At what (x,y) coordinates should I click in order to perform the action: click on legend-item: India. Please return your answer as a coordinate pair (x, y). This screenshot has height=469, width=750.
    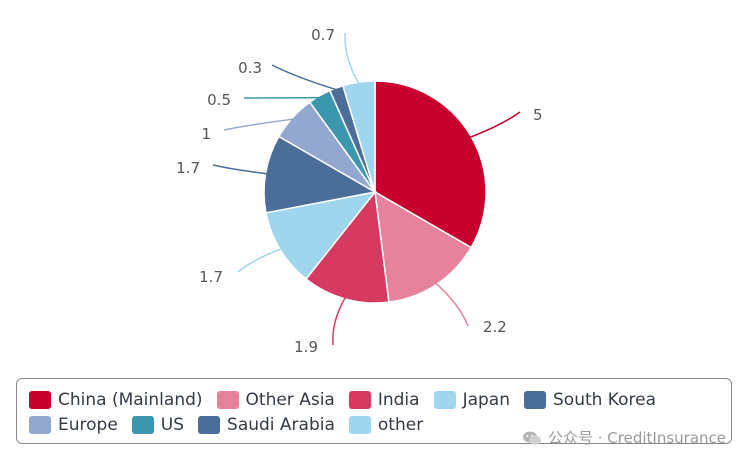
    Looking at the image, I should click on (384, 400).